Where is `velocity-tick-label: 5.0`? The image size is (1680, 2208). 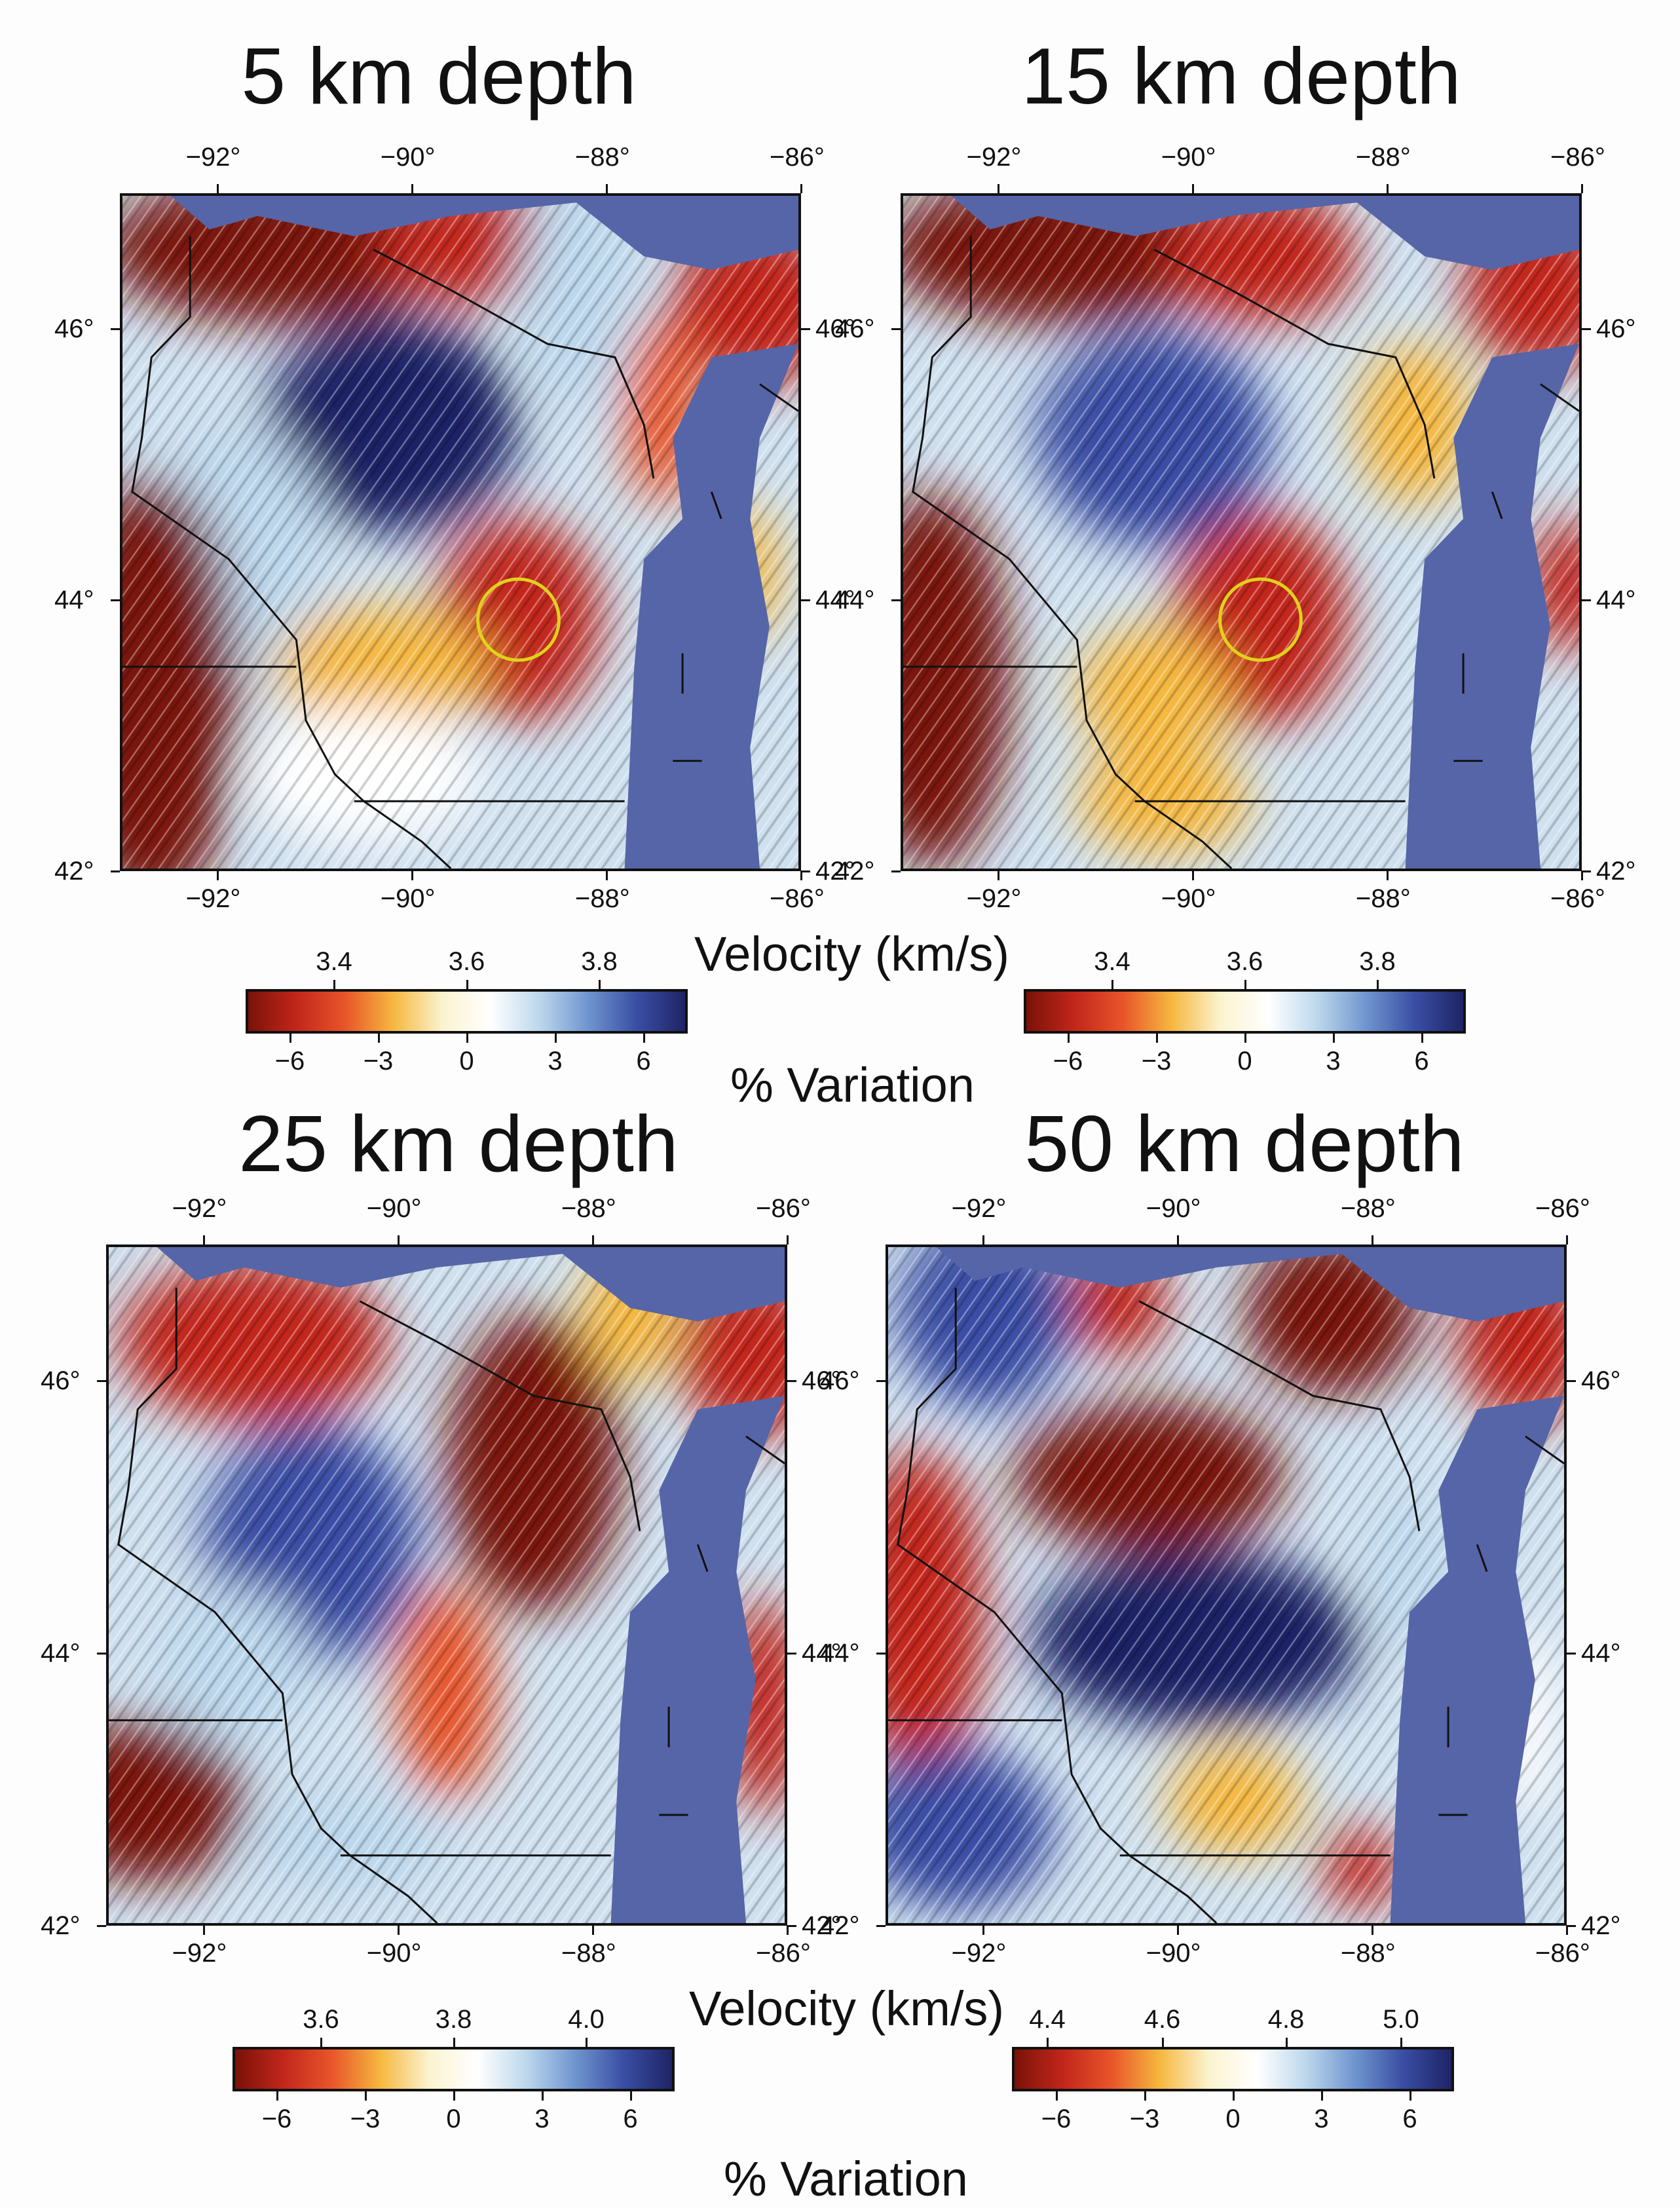
velocity-tick-label: 5.0 is located at coordinates (1401, 2019).